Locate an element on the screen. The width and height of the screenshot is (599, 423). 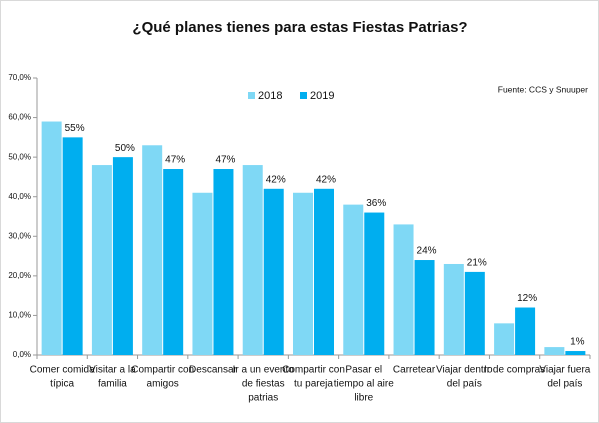
x-tick-label: patrias is located at coordinates (263, 398).